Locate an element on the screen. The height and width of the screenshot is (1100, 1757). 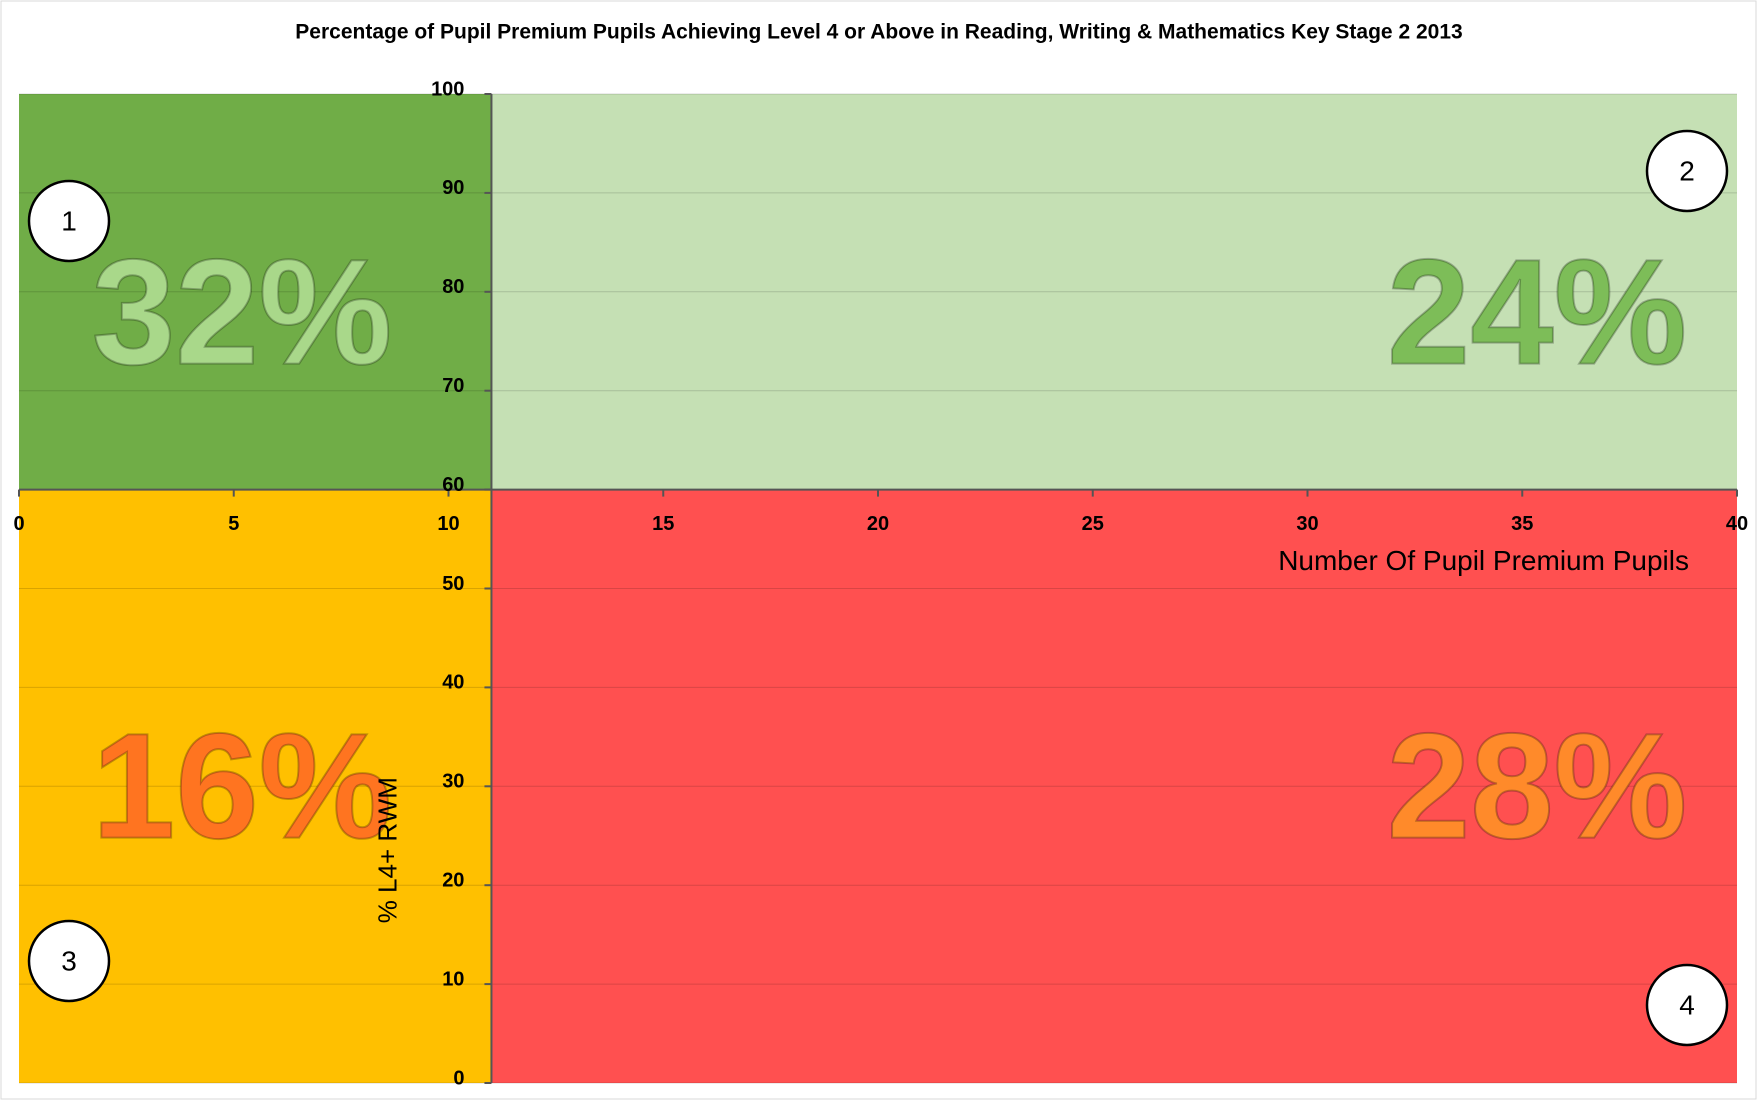
quadrant-value: 32% is located at coordinates (242, 312).